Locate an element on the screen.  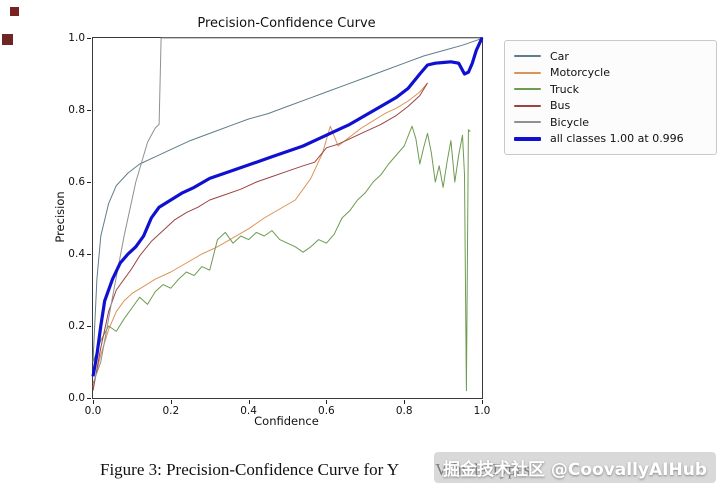
x-tick-label: 0.4 is located at coordinates (248, 411).